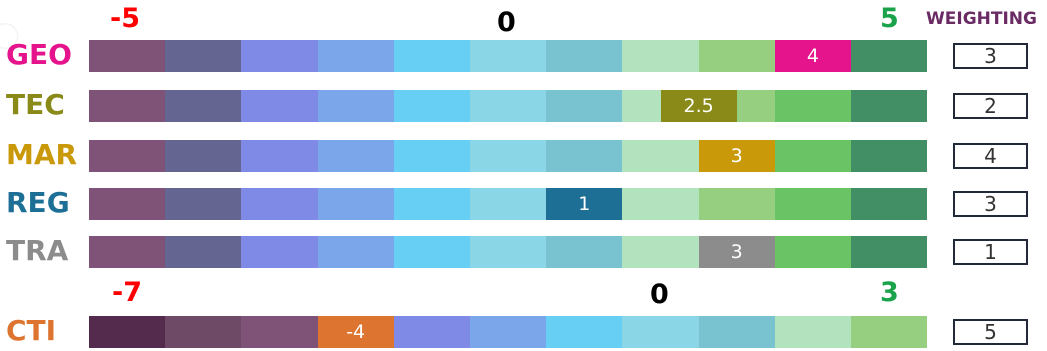 Image resolution: width=1047 pixels, height=351 pixels. Describe the element at coordinates (127, 292) in the screenshot. I see `cti-scale-min-label: -7` at that location.